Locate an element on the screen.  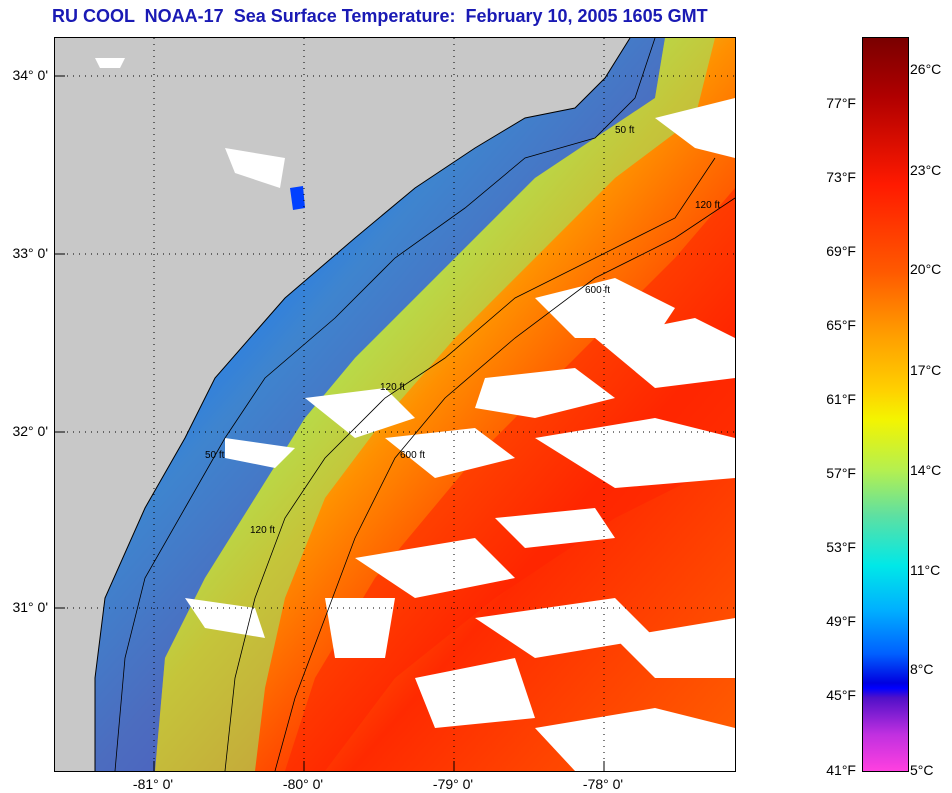
colorbar-label-73f: 73°F is located at coordinates (841, 177).